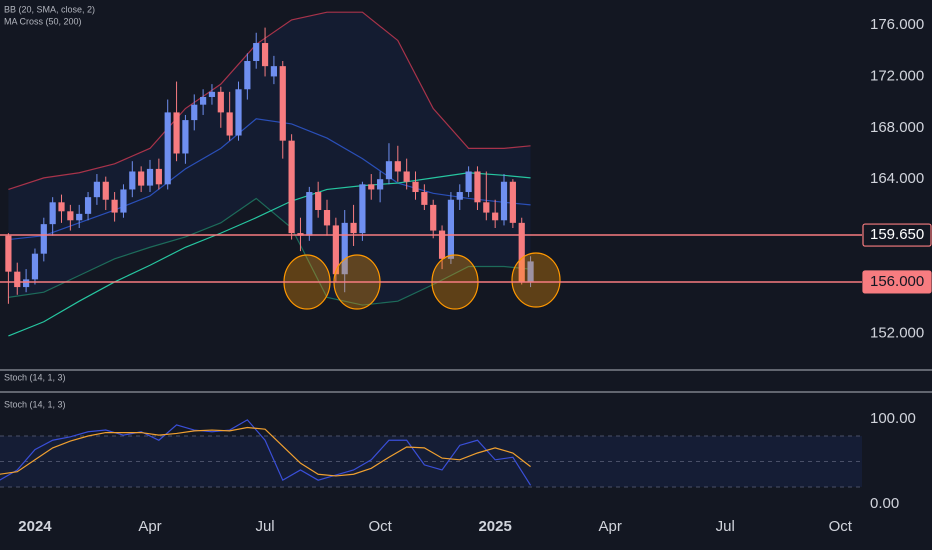 Image resolution: width=932 pixels, height=550 pixels. I want to click on overlay-line, so click(269, 251).